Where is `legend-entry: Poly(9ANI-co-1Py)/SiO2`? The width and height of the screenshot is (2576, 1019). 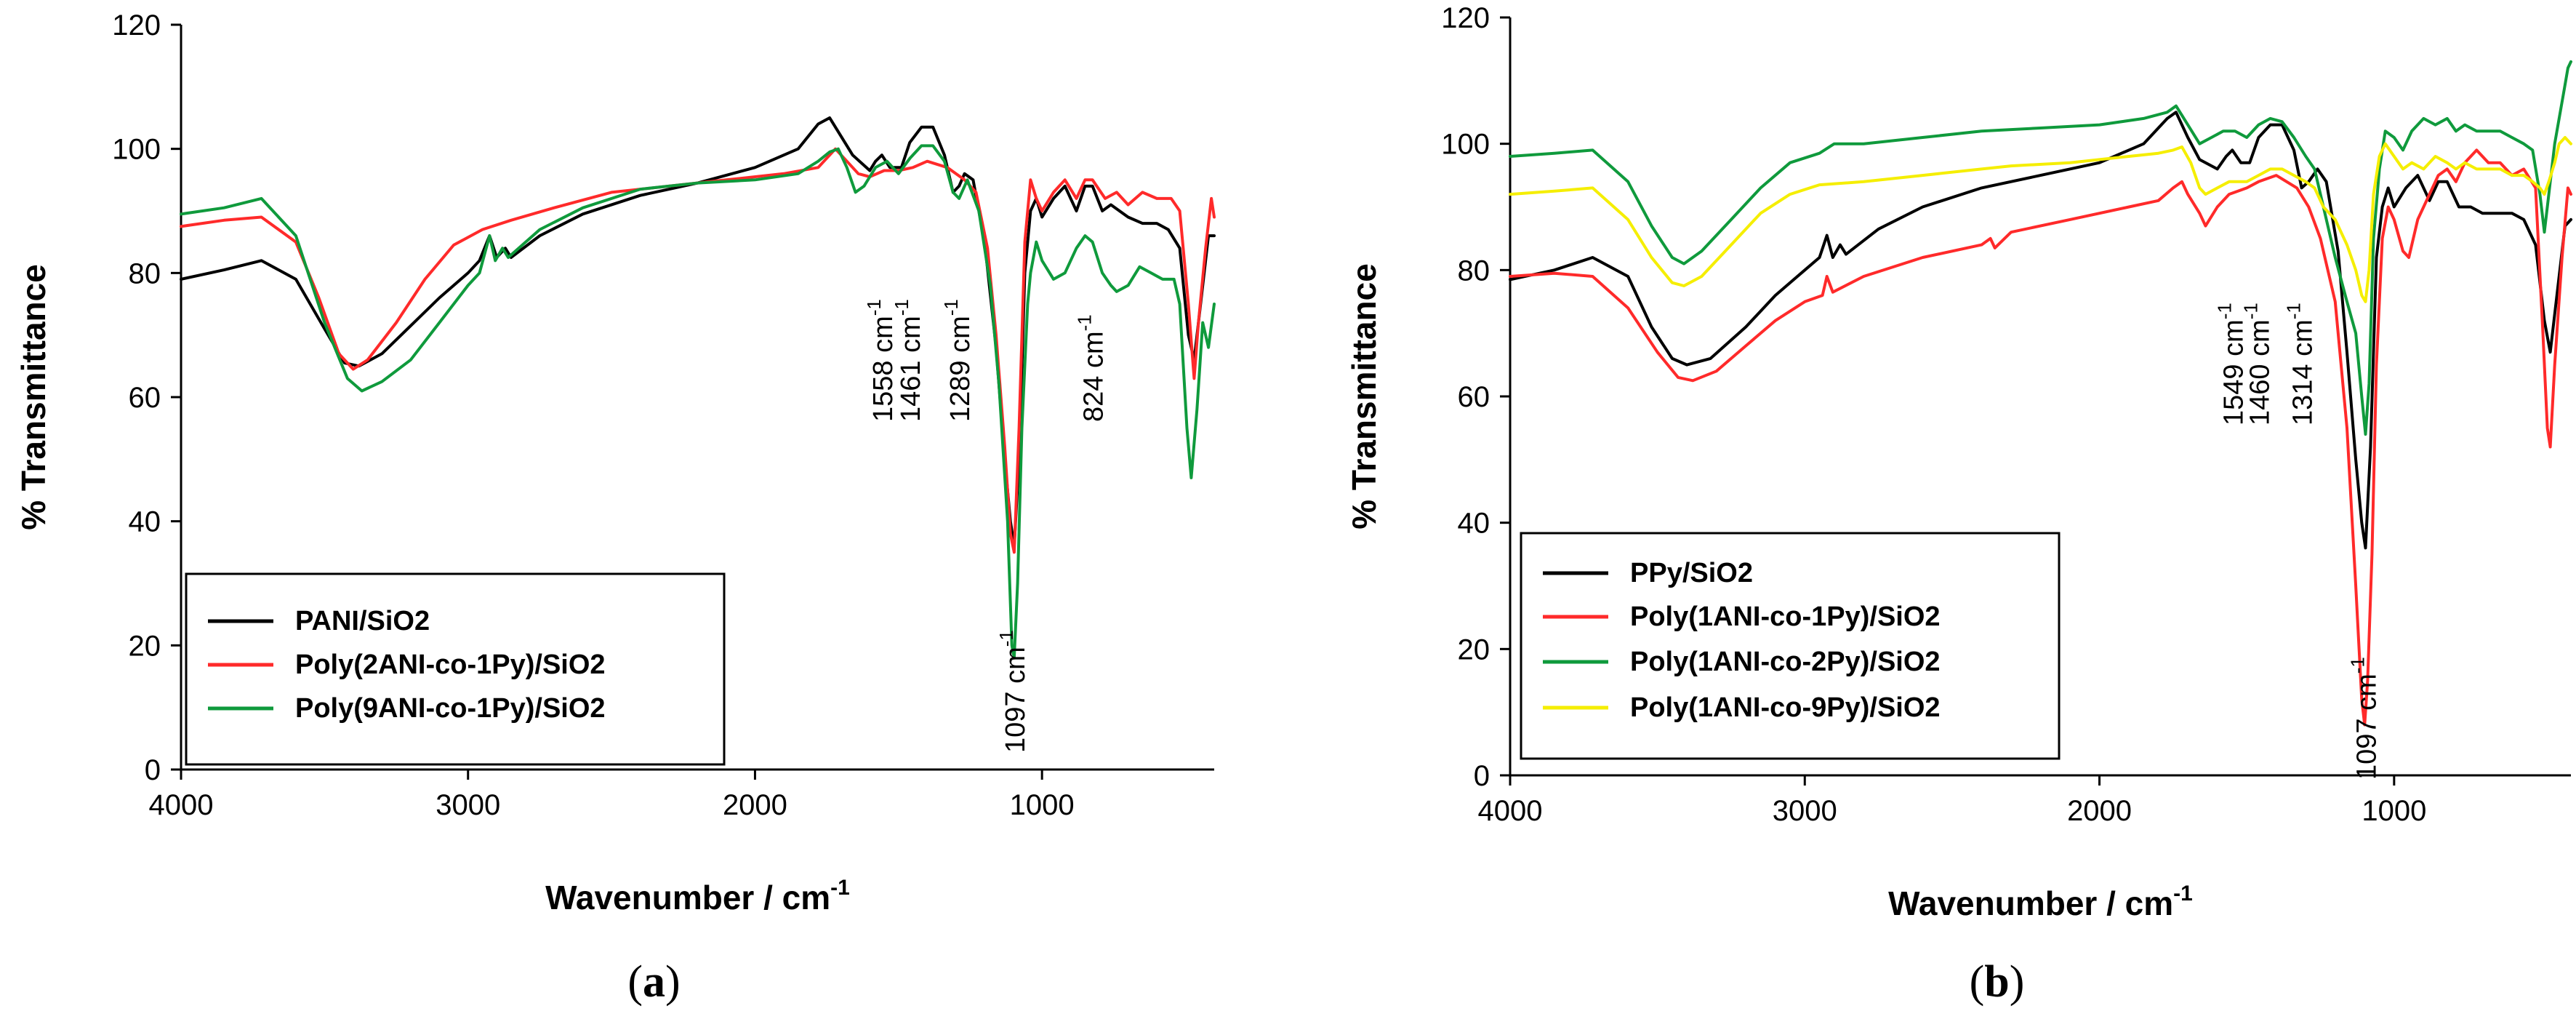
legend-entry: Poly(9ANI-co-1Py)/SiO2 is located at coordinates (450, 708).